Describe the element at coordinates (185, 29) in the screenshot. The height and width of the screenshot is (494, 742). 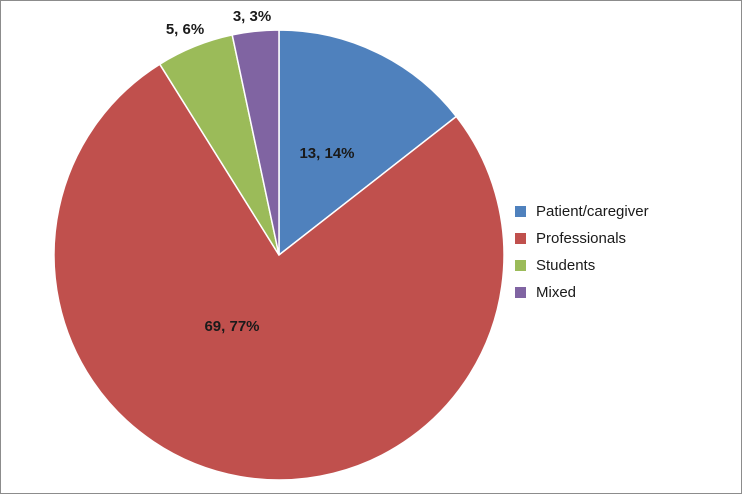
I see `data-label-students: 5, 6%` at that location.